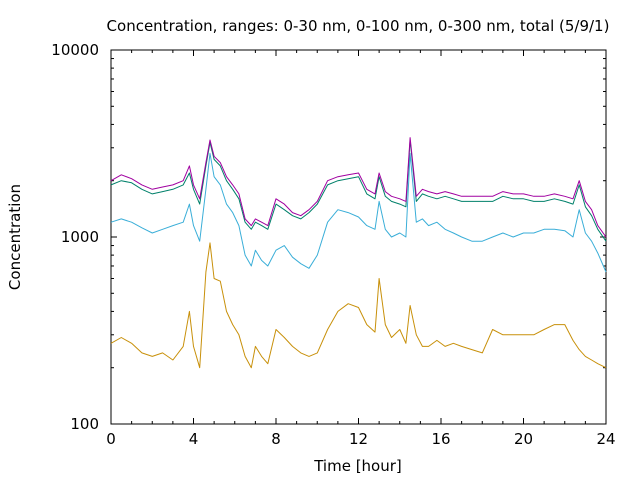  What do you see at coordinates (80, 237) in the screenshot?
I see `y-tick-label: 1000` at bounding box center [80, 237].